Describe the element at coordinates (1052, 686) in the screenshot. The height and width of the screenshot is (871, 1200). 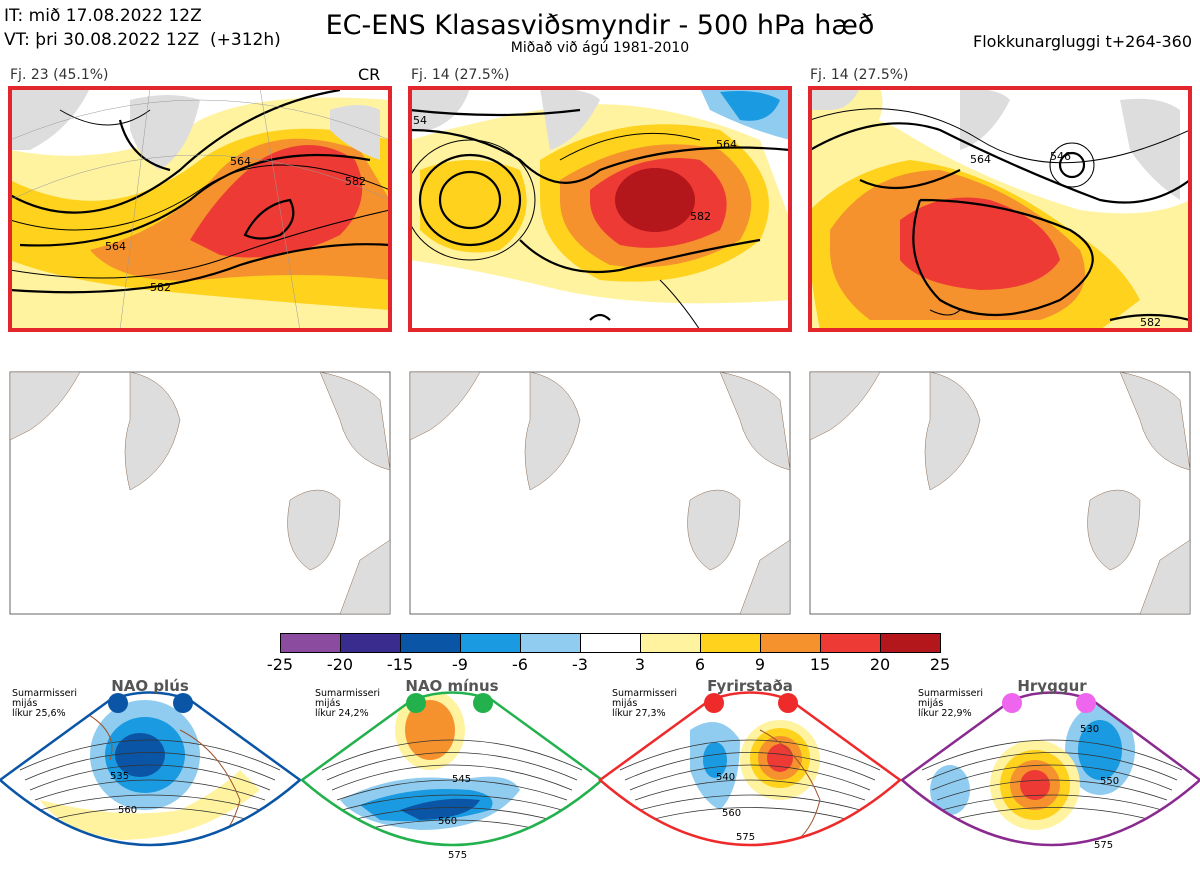
I see `regime-title-hryggur: Hryggur` at that location.